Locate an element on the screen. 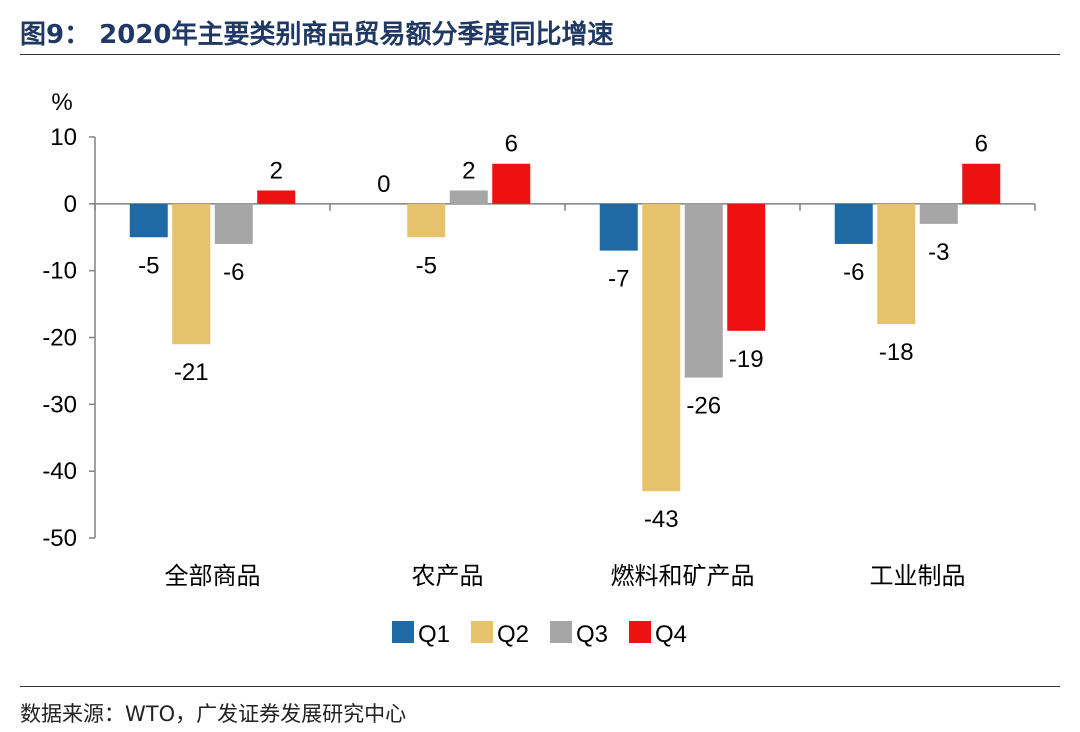 The width and height of the screenshot is (1080, 732). y-tick-label: -10 is located at coordinates (59, 271).